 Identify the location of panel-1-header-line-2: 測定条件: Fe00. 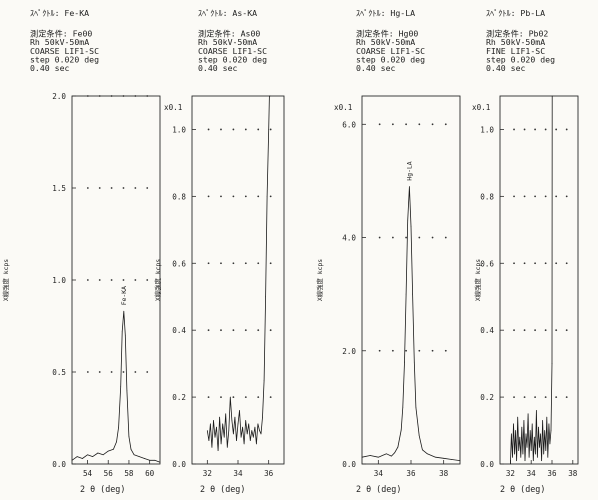
(61, 34).